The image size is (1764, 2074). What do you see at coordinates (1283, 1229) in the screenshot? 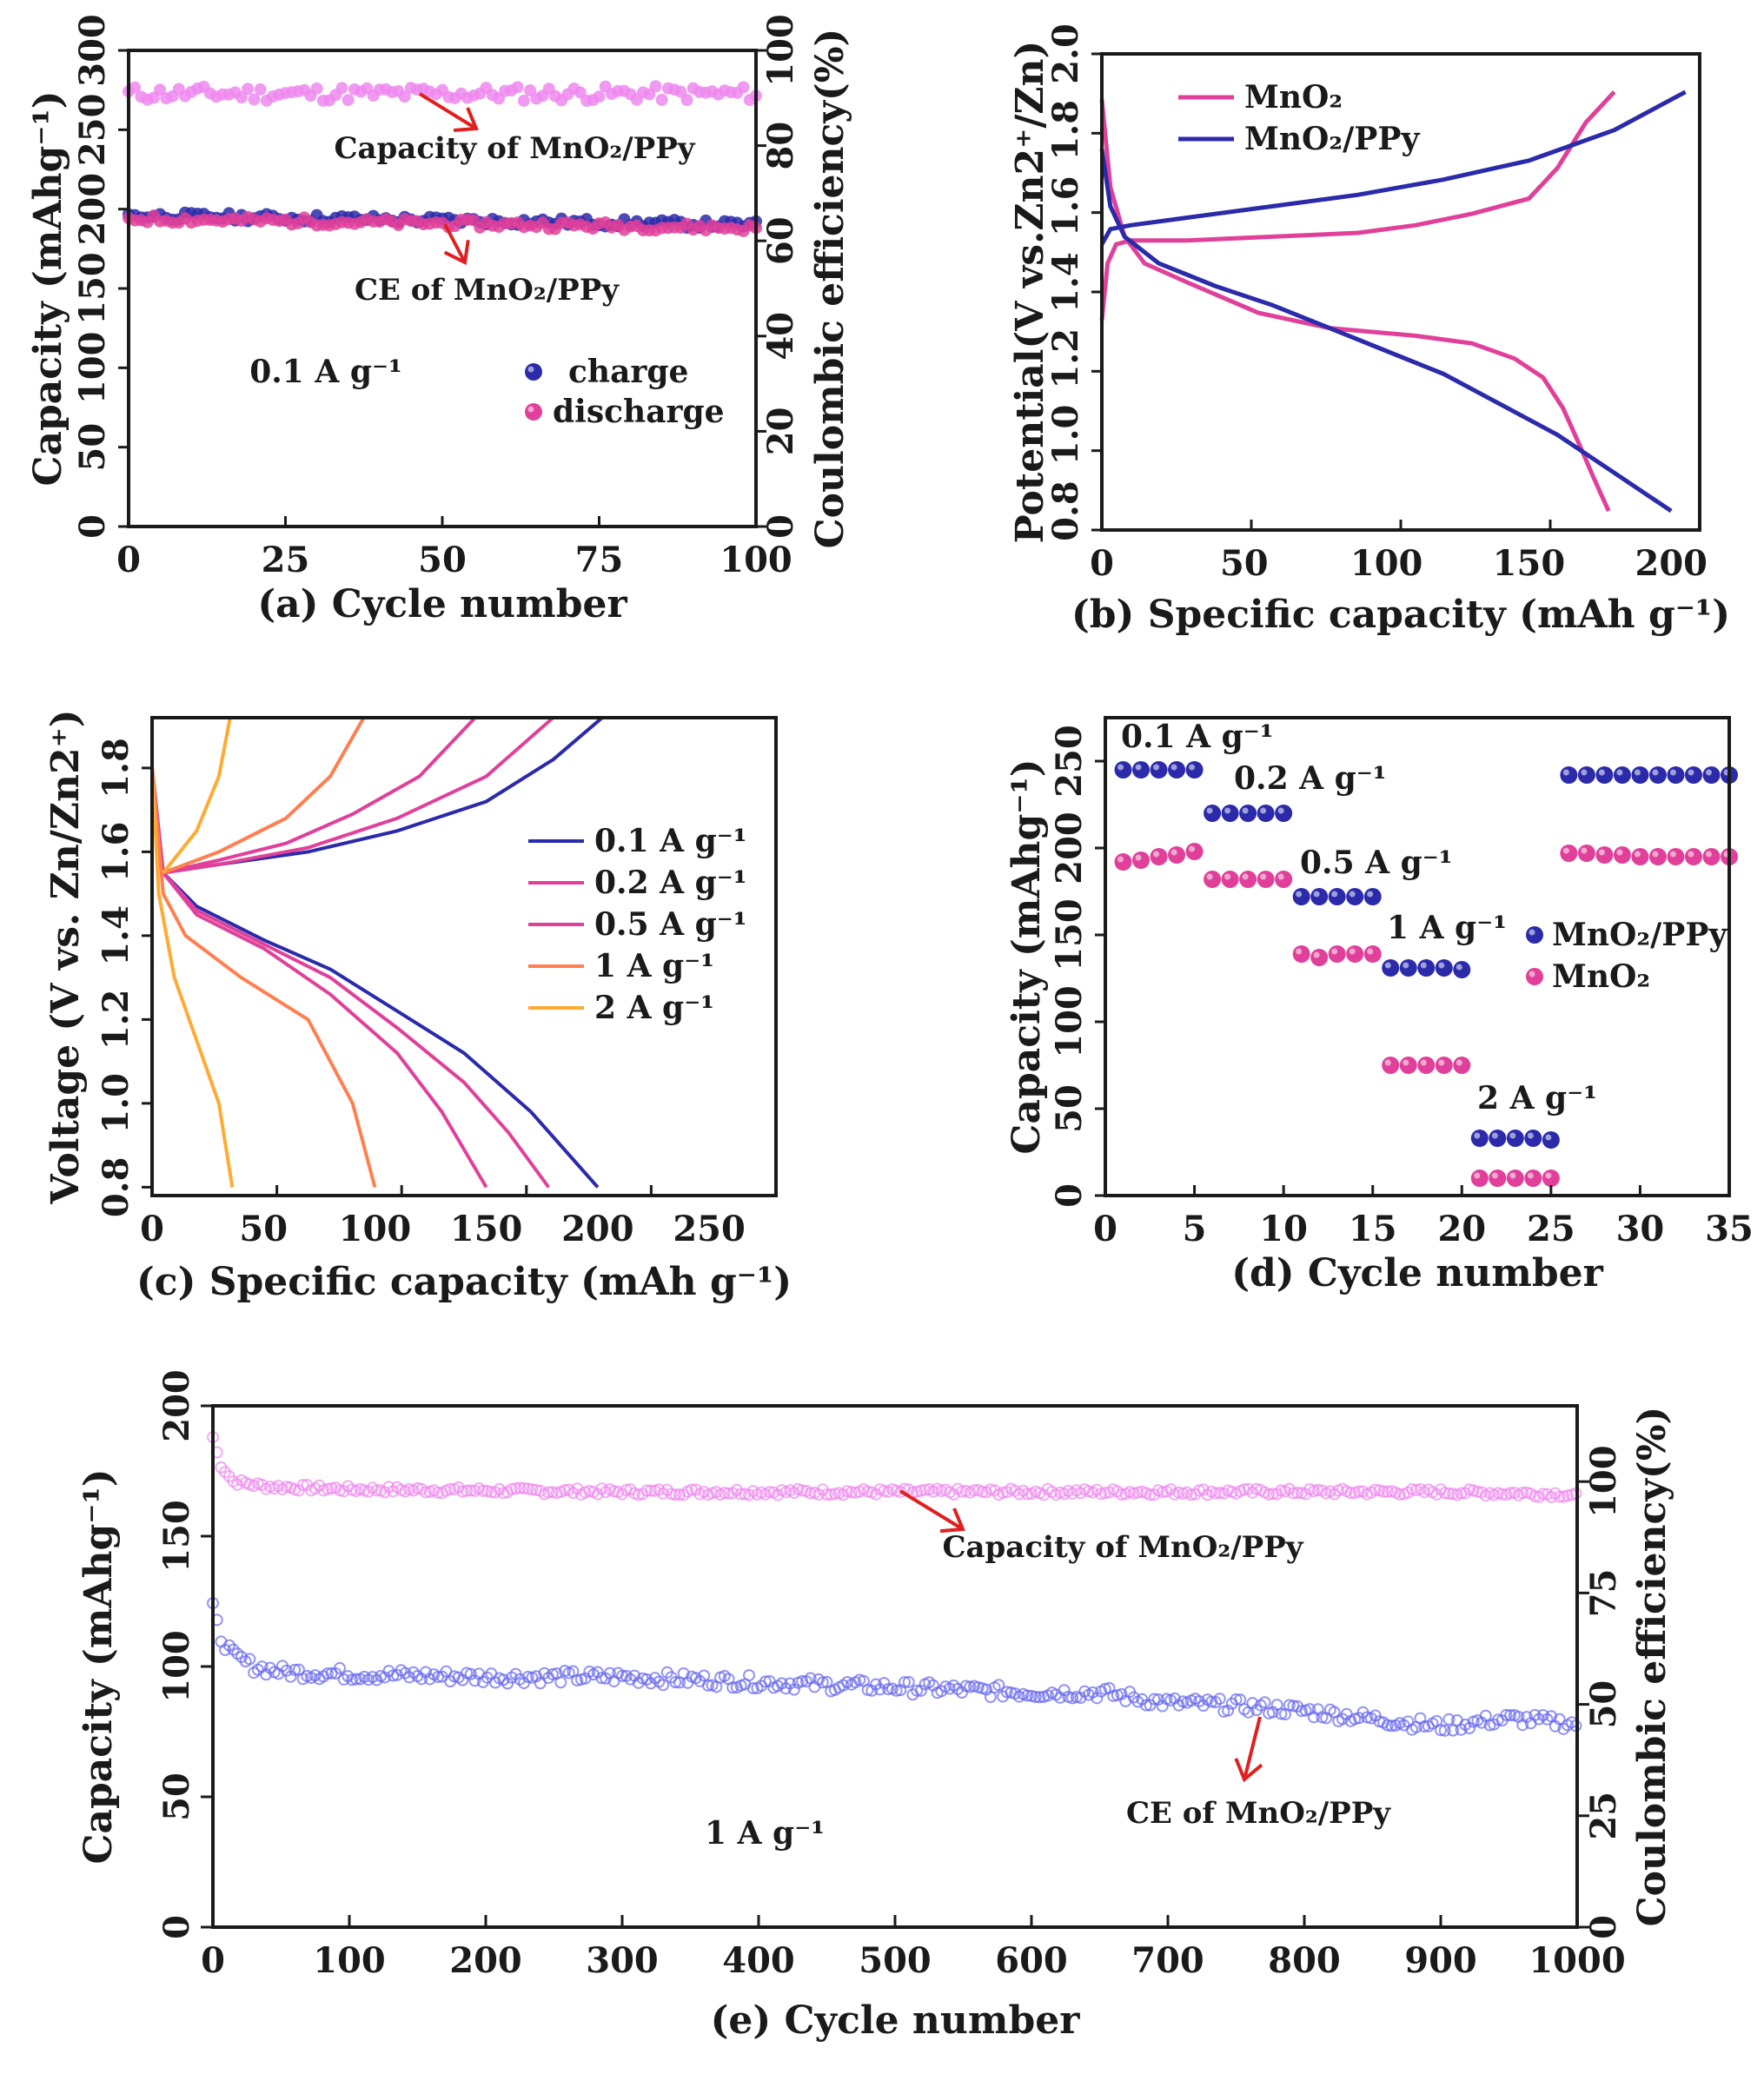
I see `chart-d-x-tick-label: 10` at bounding box center [1283, 1229].